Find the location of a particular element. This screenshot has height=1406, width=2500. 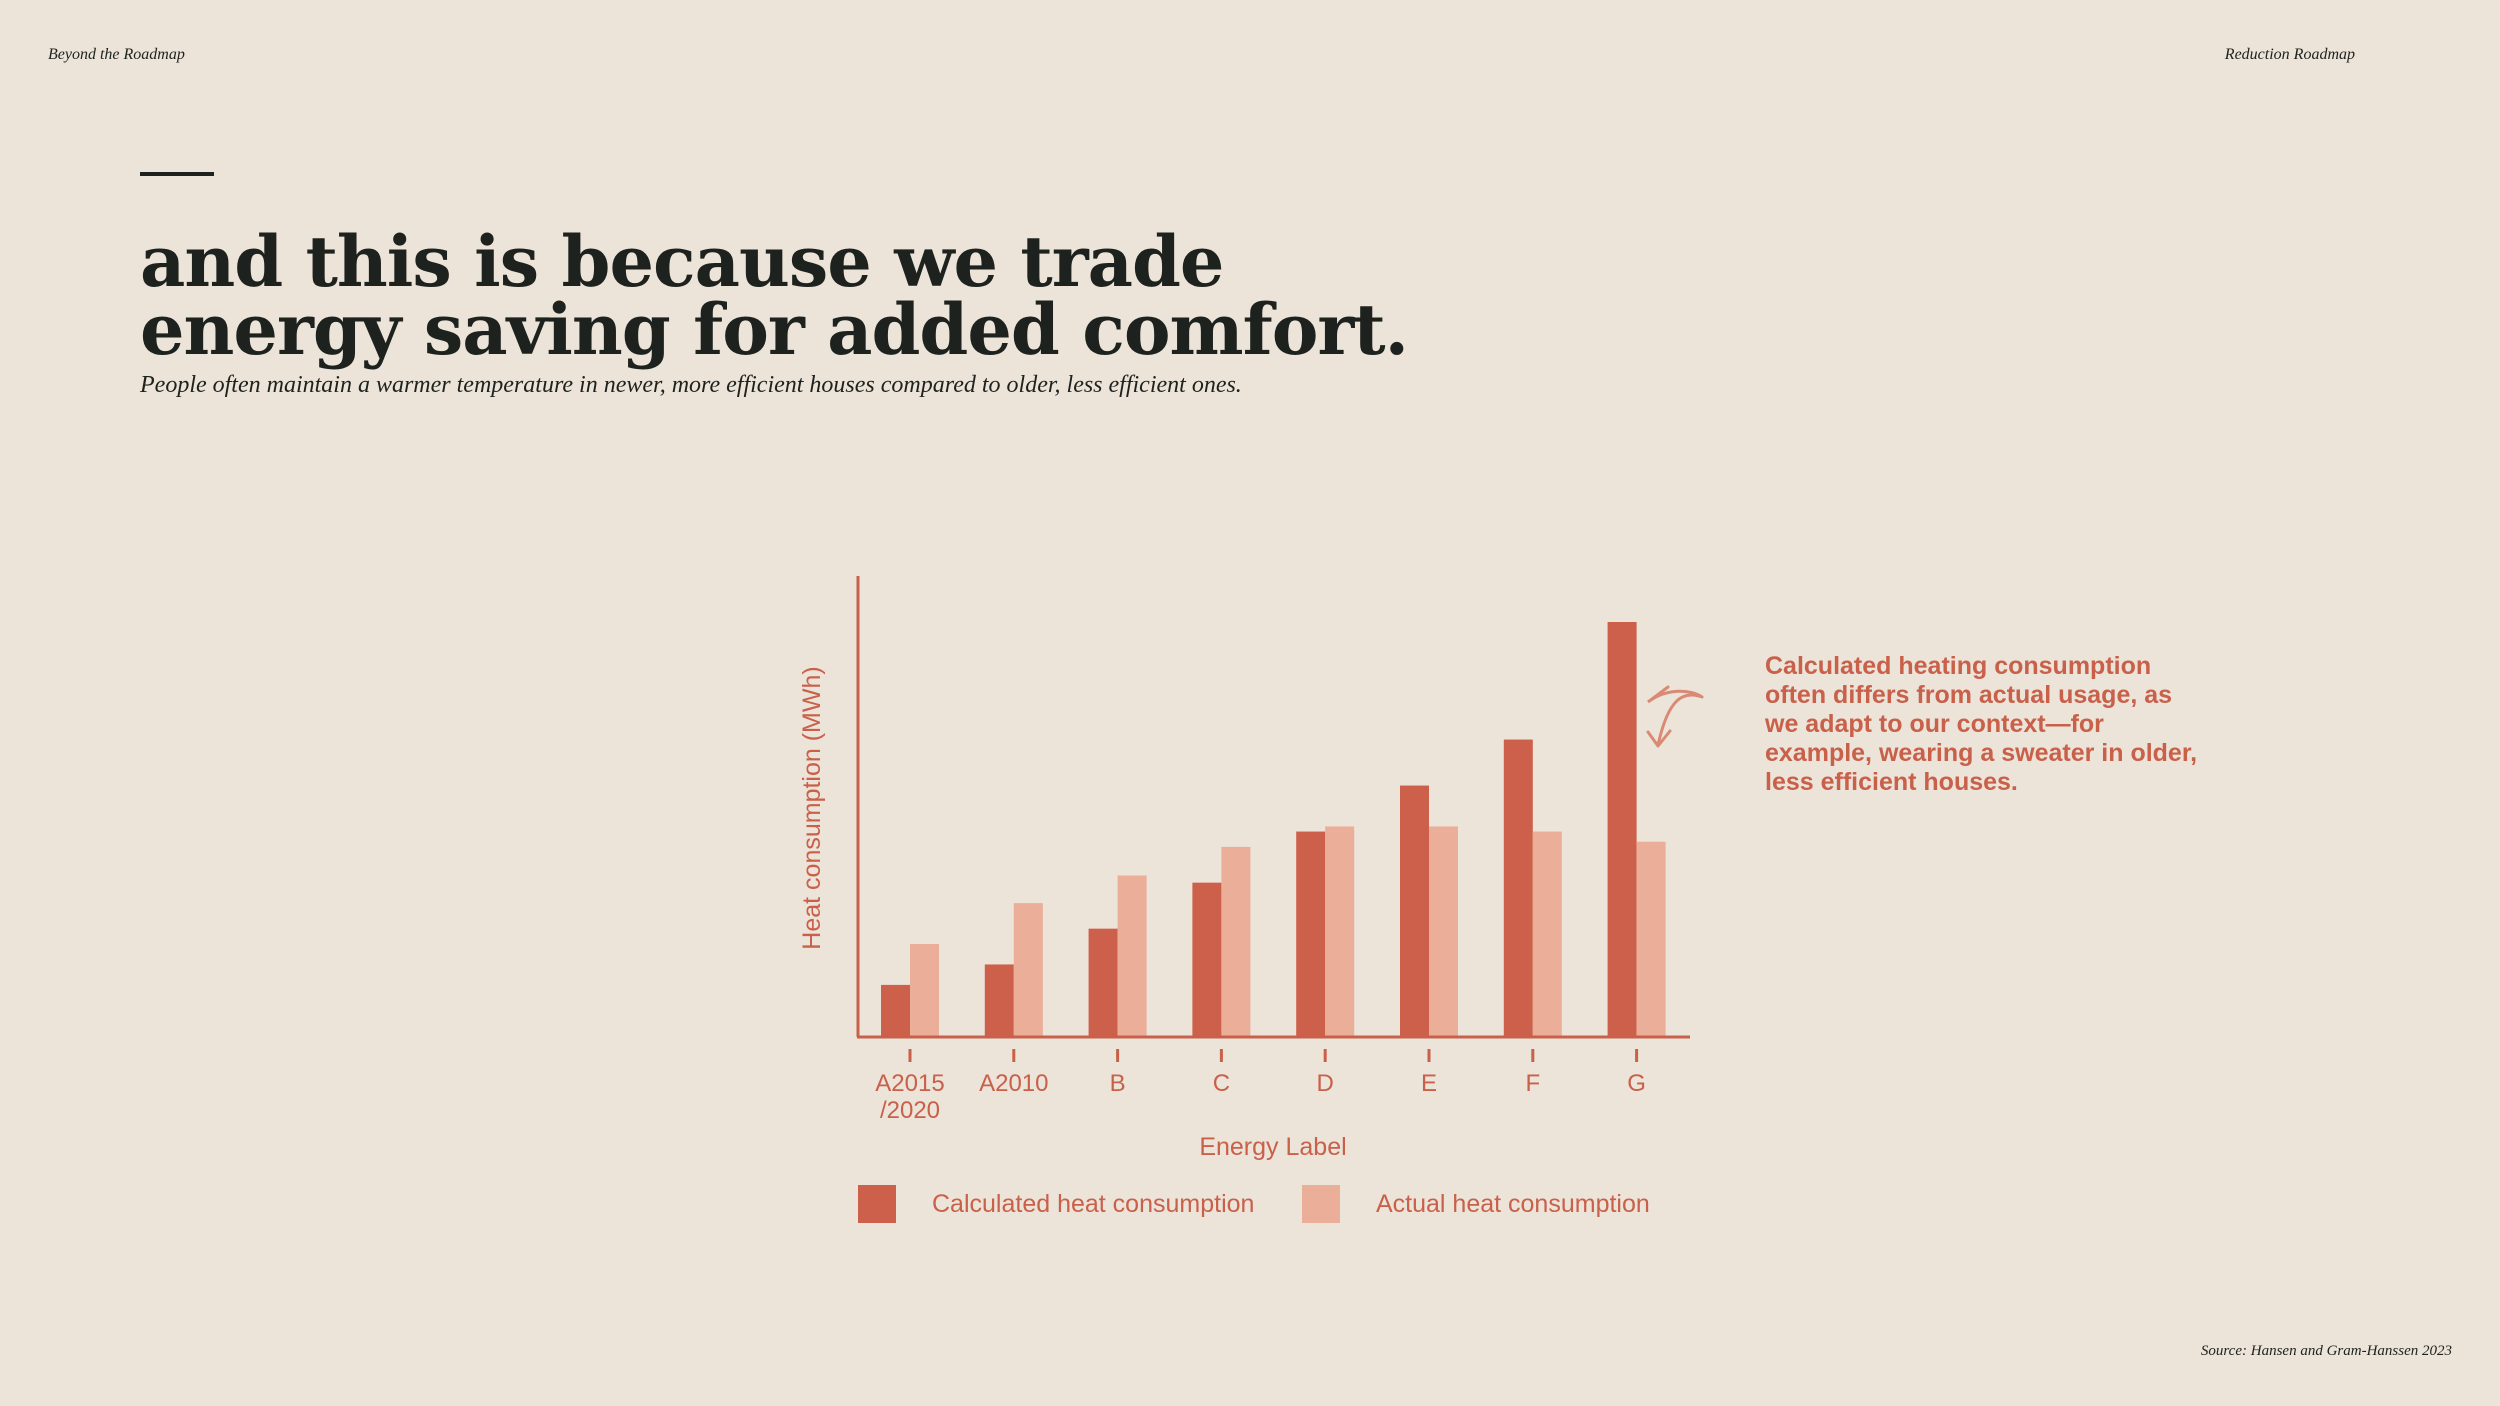

header-left: Beyond the Roadmap is located at coordinates (116, 54).